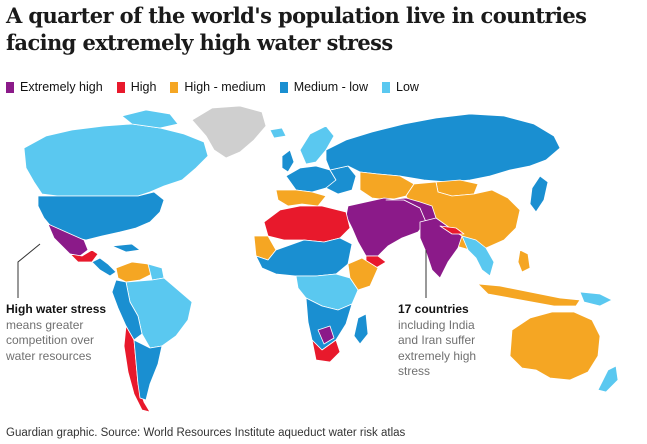  Describe the element at coordinates (539, 194) in the screenshot. I see `region-japan` at that location.